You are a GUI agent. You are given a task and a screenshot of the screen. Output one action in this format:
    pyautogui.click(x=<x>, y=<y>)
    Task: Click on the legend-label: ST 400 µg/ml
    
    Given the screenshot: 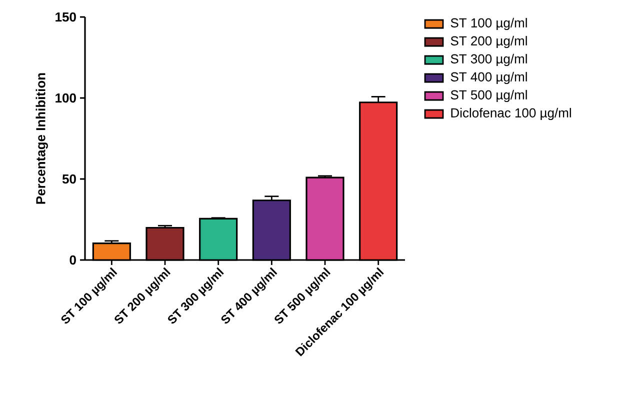 What is the action you would take?
    pyautogui.click(x=488, y=78)
    